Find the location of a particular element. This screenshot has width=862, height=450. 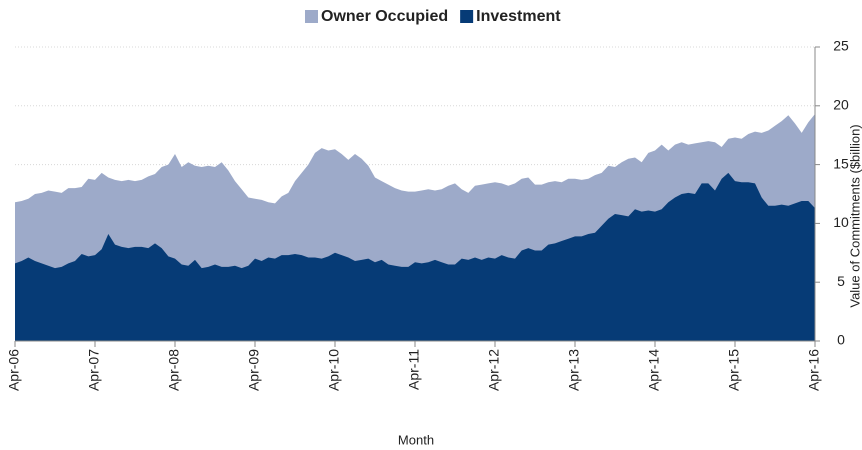

legend-label: Owner Occupied is located at coordinates (384, 16).